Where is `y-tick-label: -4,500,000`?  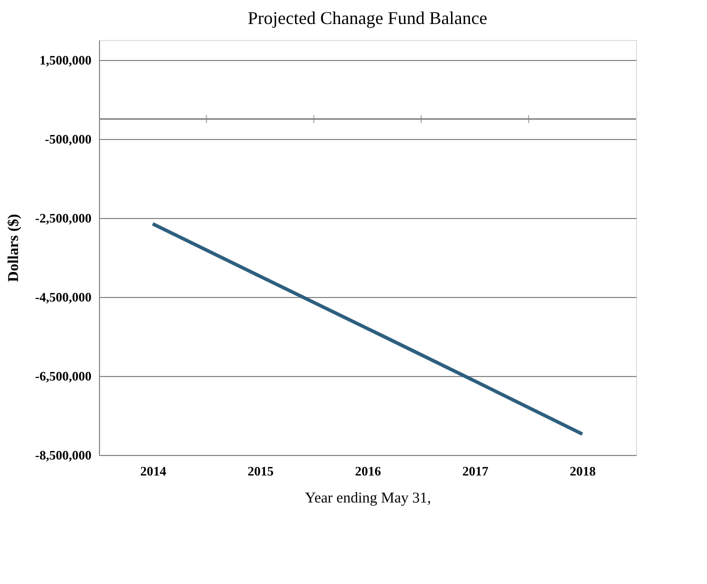
y-tick-label: -4,500,000 is located at coordinates (63, 296).